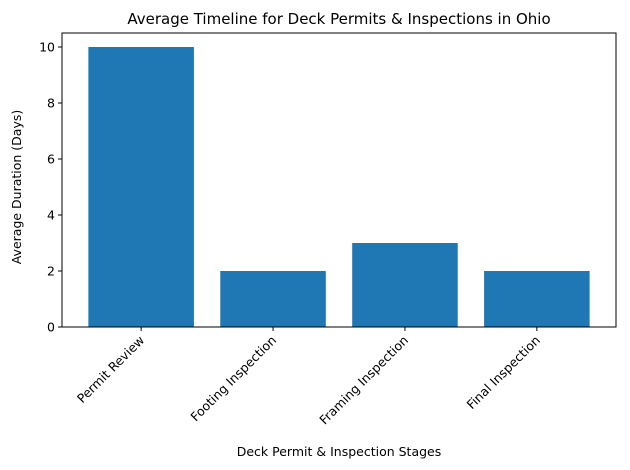 This screenshot has width=630, height=470. Describe the element at coordinates (339, 451) in the screenshot. I see `x-axis-label: Deck Permit & Inspection Stages` at that location.